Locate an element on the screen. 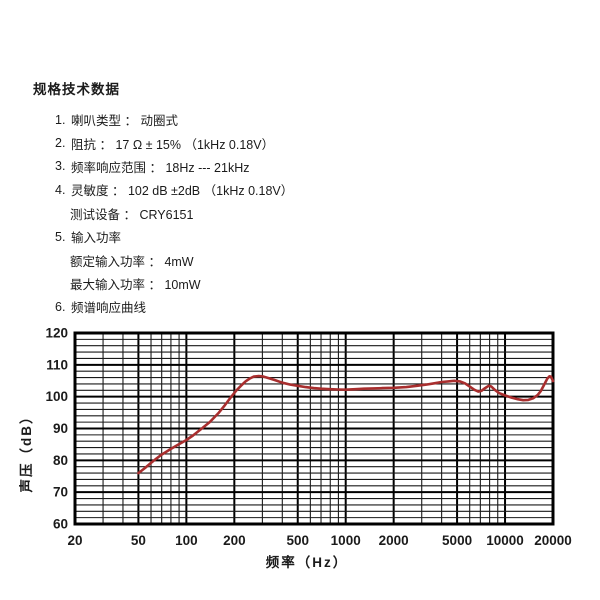 The image size is (600, 600). x-tick-label: 20 is located at coordinates (74, 540).